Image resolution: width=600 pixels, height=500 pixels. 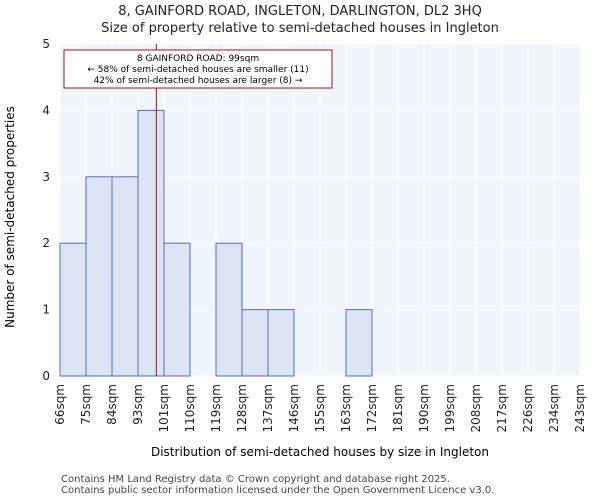 What do you see at coordinates (138, 404) in the screenshot?
I see `x-tick-label: 93sqm` at bounding box center [138, 404].